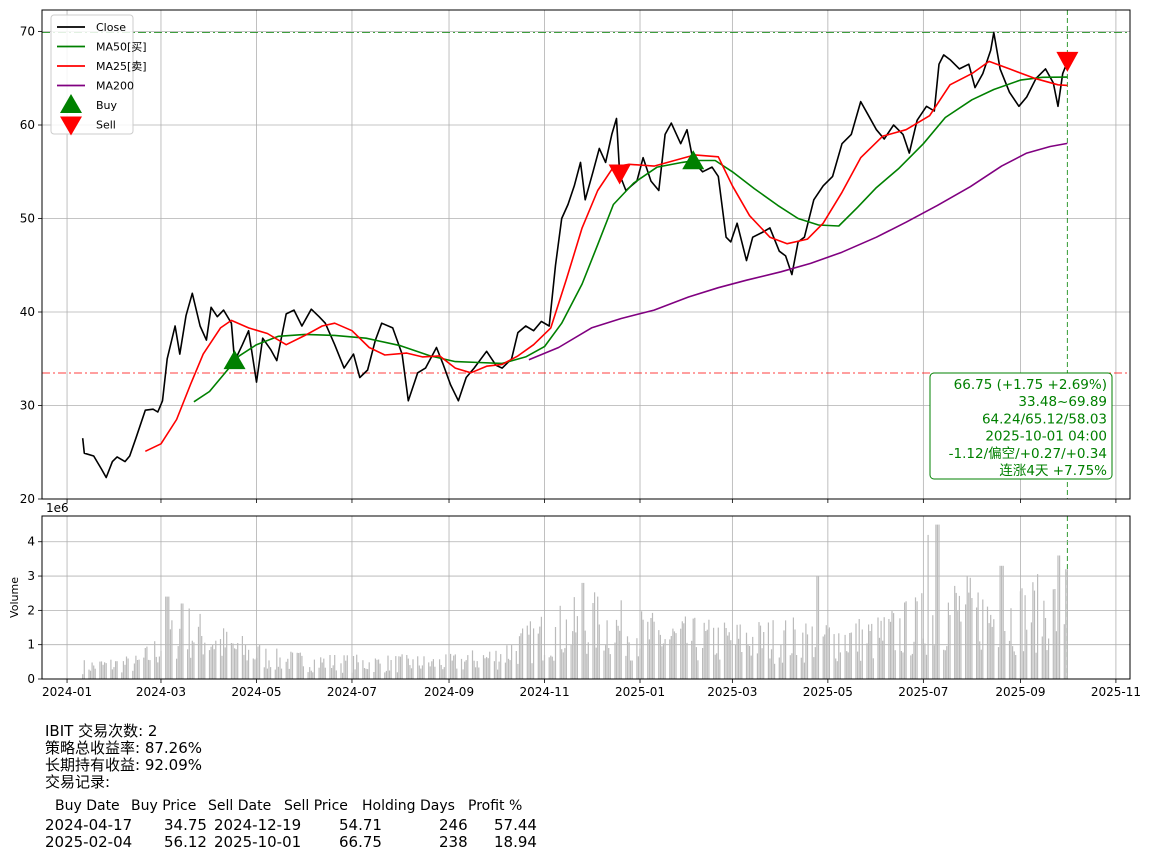 Image resolution: width=1165 pixels, height=860 pixels. I want to click on trade-count-text: IBIT 交易次数: 2, so click(101, 731).